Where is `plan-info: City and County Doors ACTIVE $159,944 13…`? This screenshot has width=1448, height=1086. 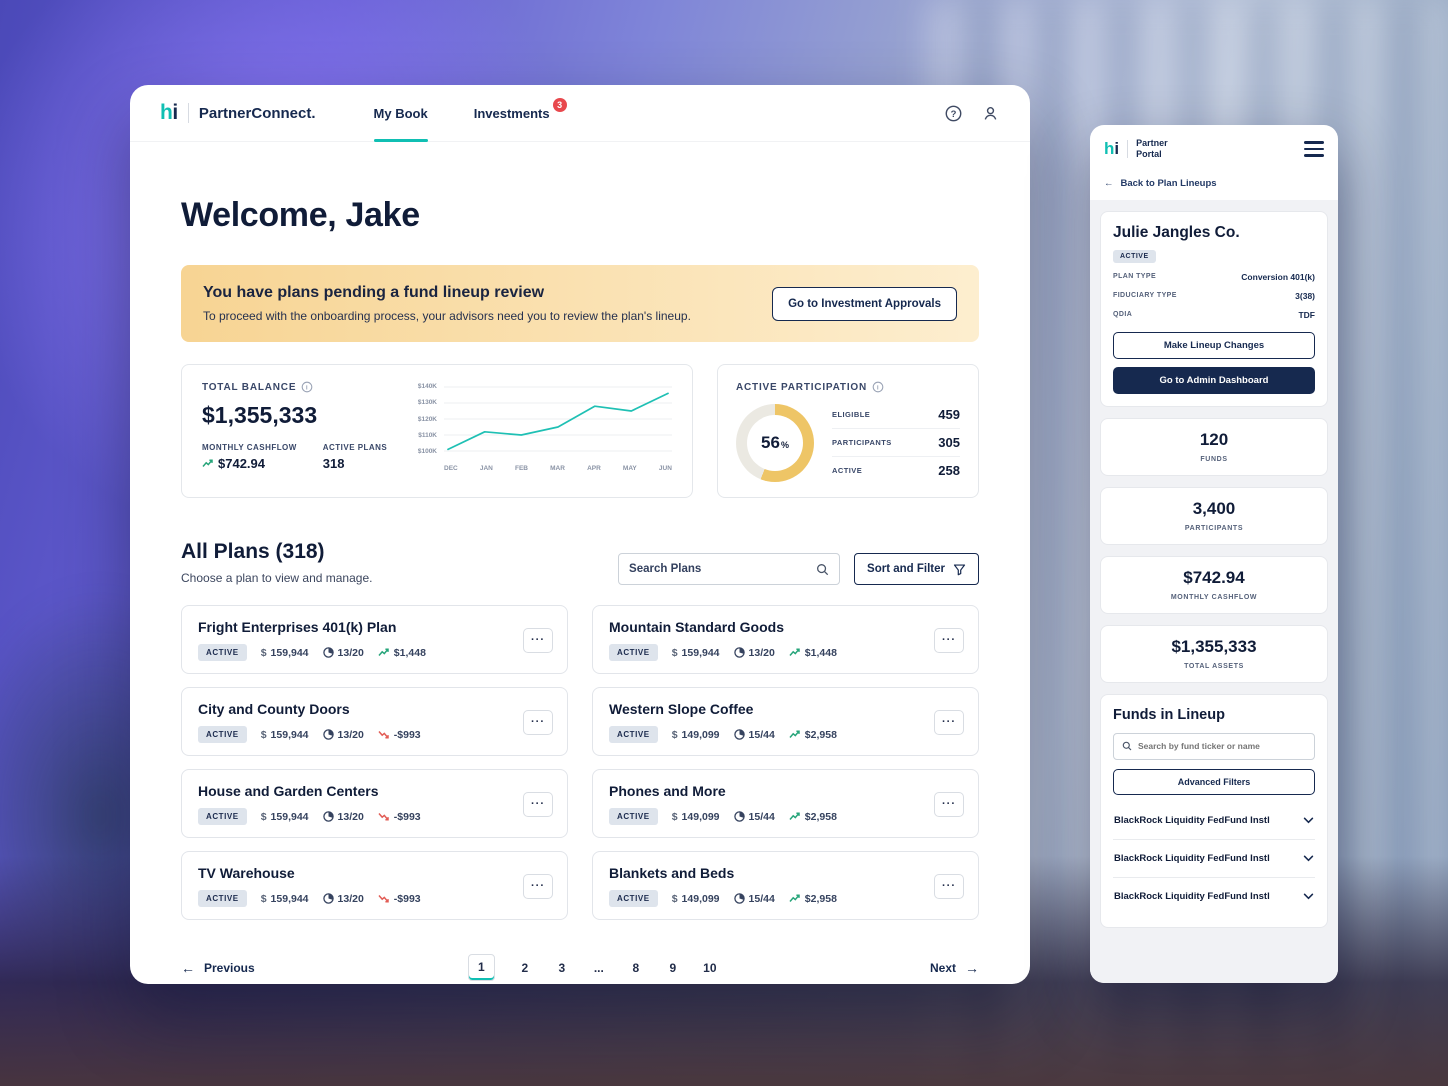 plan-info: City and County Doors ACTIVE $159,944 13… is located at coordinates (309, 722).